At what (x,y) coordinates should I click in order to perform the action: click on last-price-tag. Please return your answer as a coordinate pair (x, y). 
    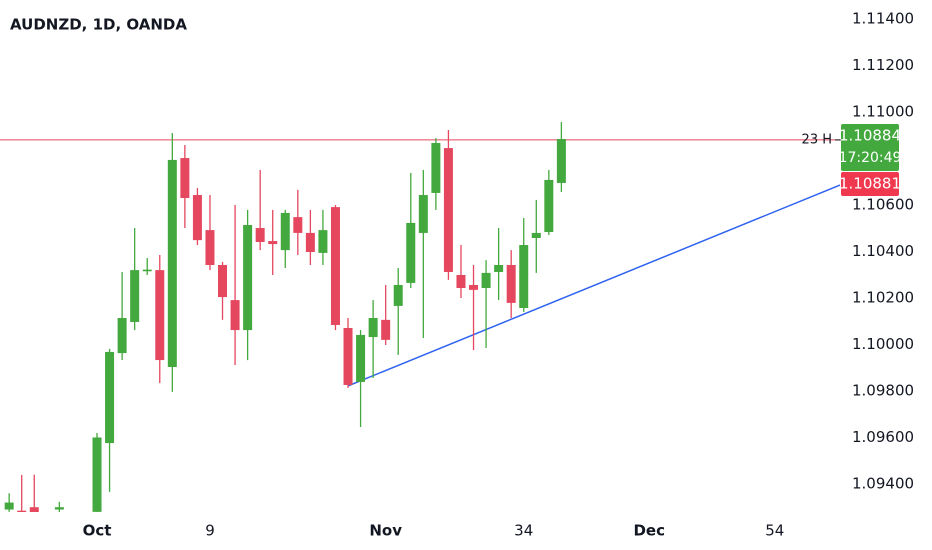
    Looking at the image, I should click on (870, 148).